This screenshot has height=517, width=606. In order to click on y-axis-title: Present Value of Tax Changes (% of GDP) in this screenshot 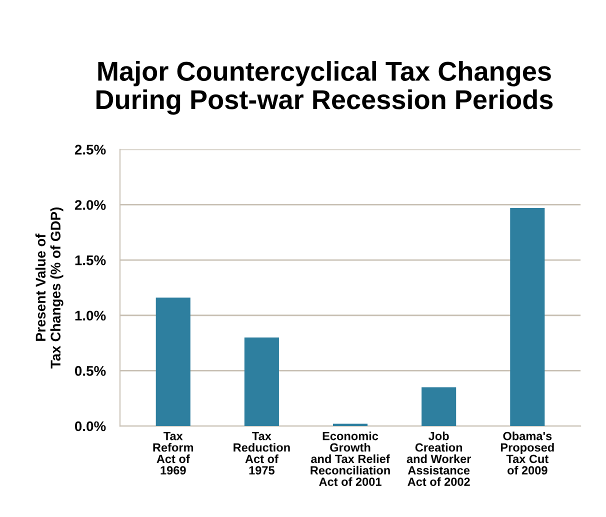, I will do `click(49, 287)`.